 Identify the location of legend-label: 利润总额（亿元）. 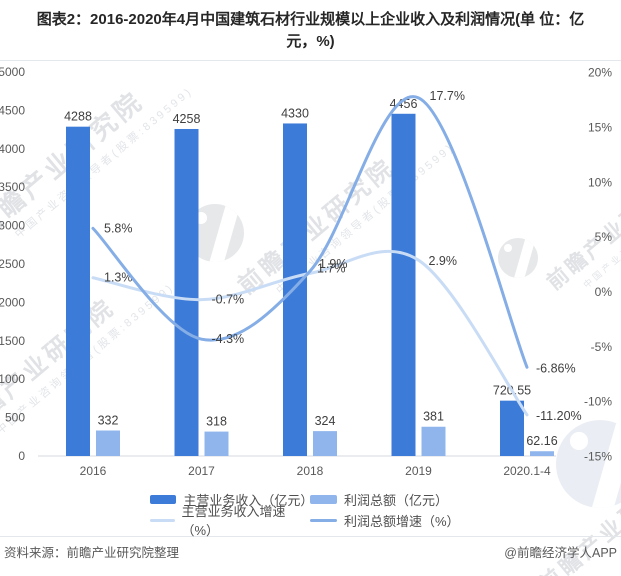
(396, 500).